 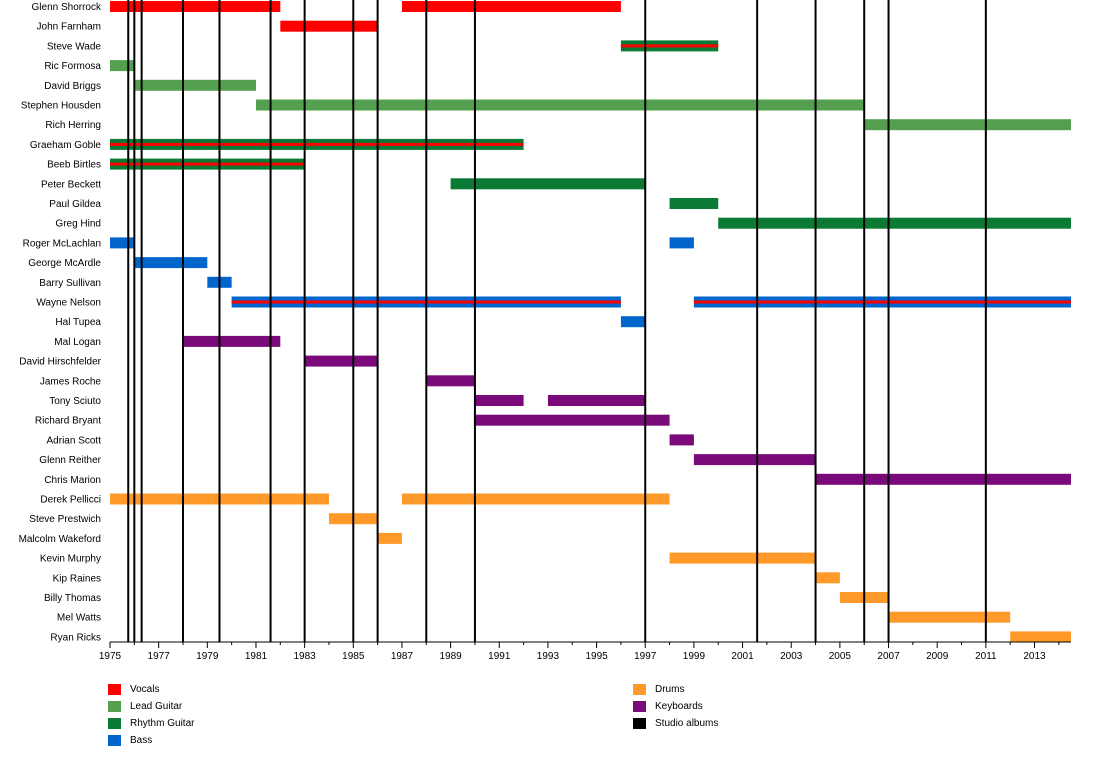 I want to click on member-label: Malcolm Wakeford, so click(x=60, y=539).